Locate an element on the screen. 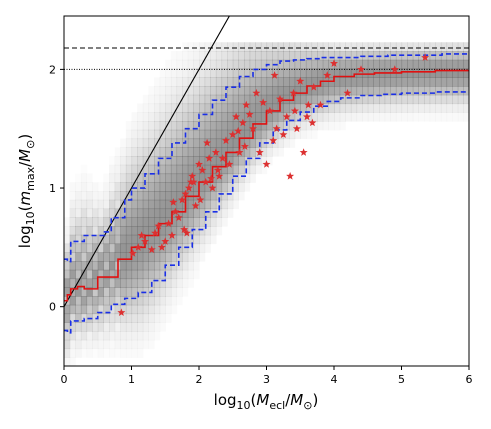  y-label-prefix: log is located at coordinates (25, 236).